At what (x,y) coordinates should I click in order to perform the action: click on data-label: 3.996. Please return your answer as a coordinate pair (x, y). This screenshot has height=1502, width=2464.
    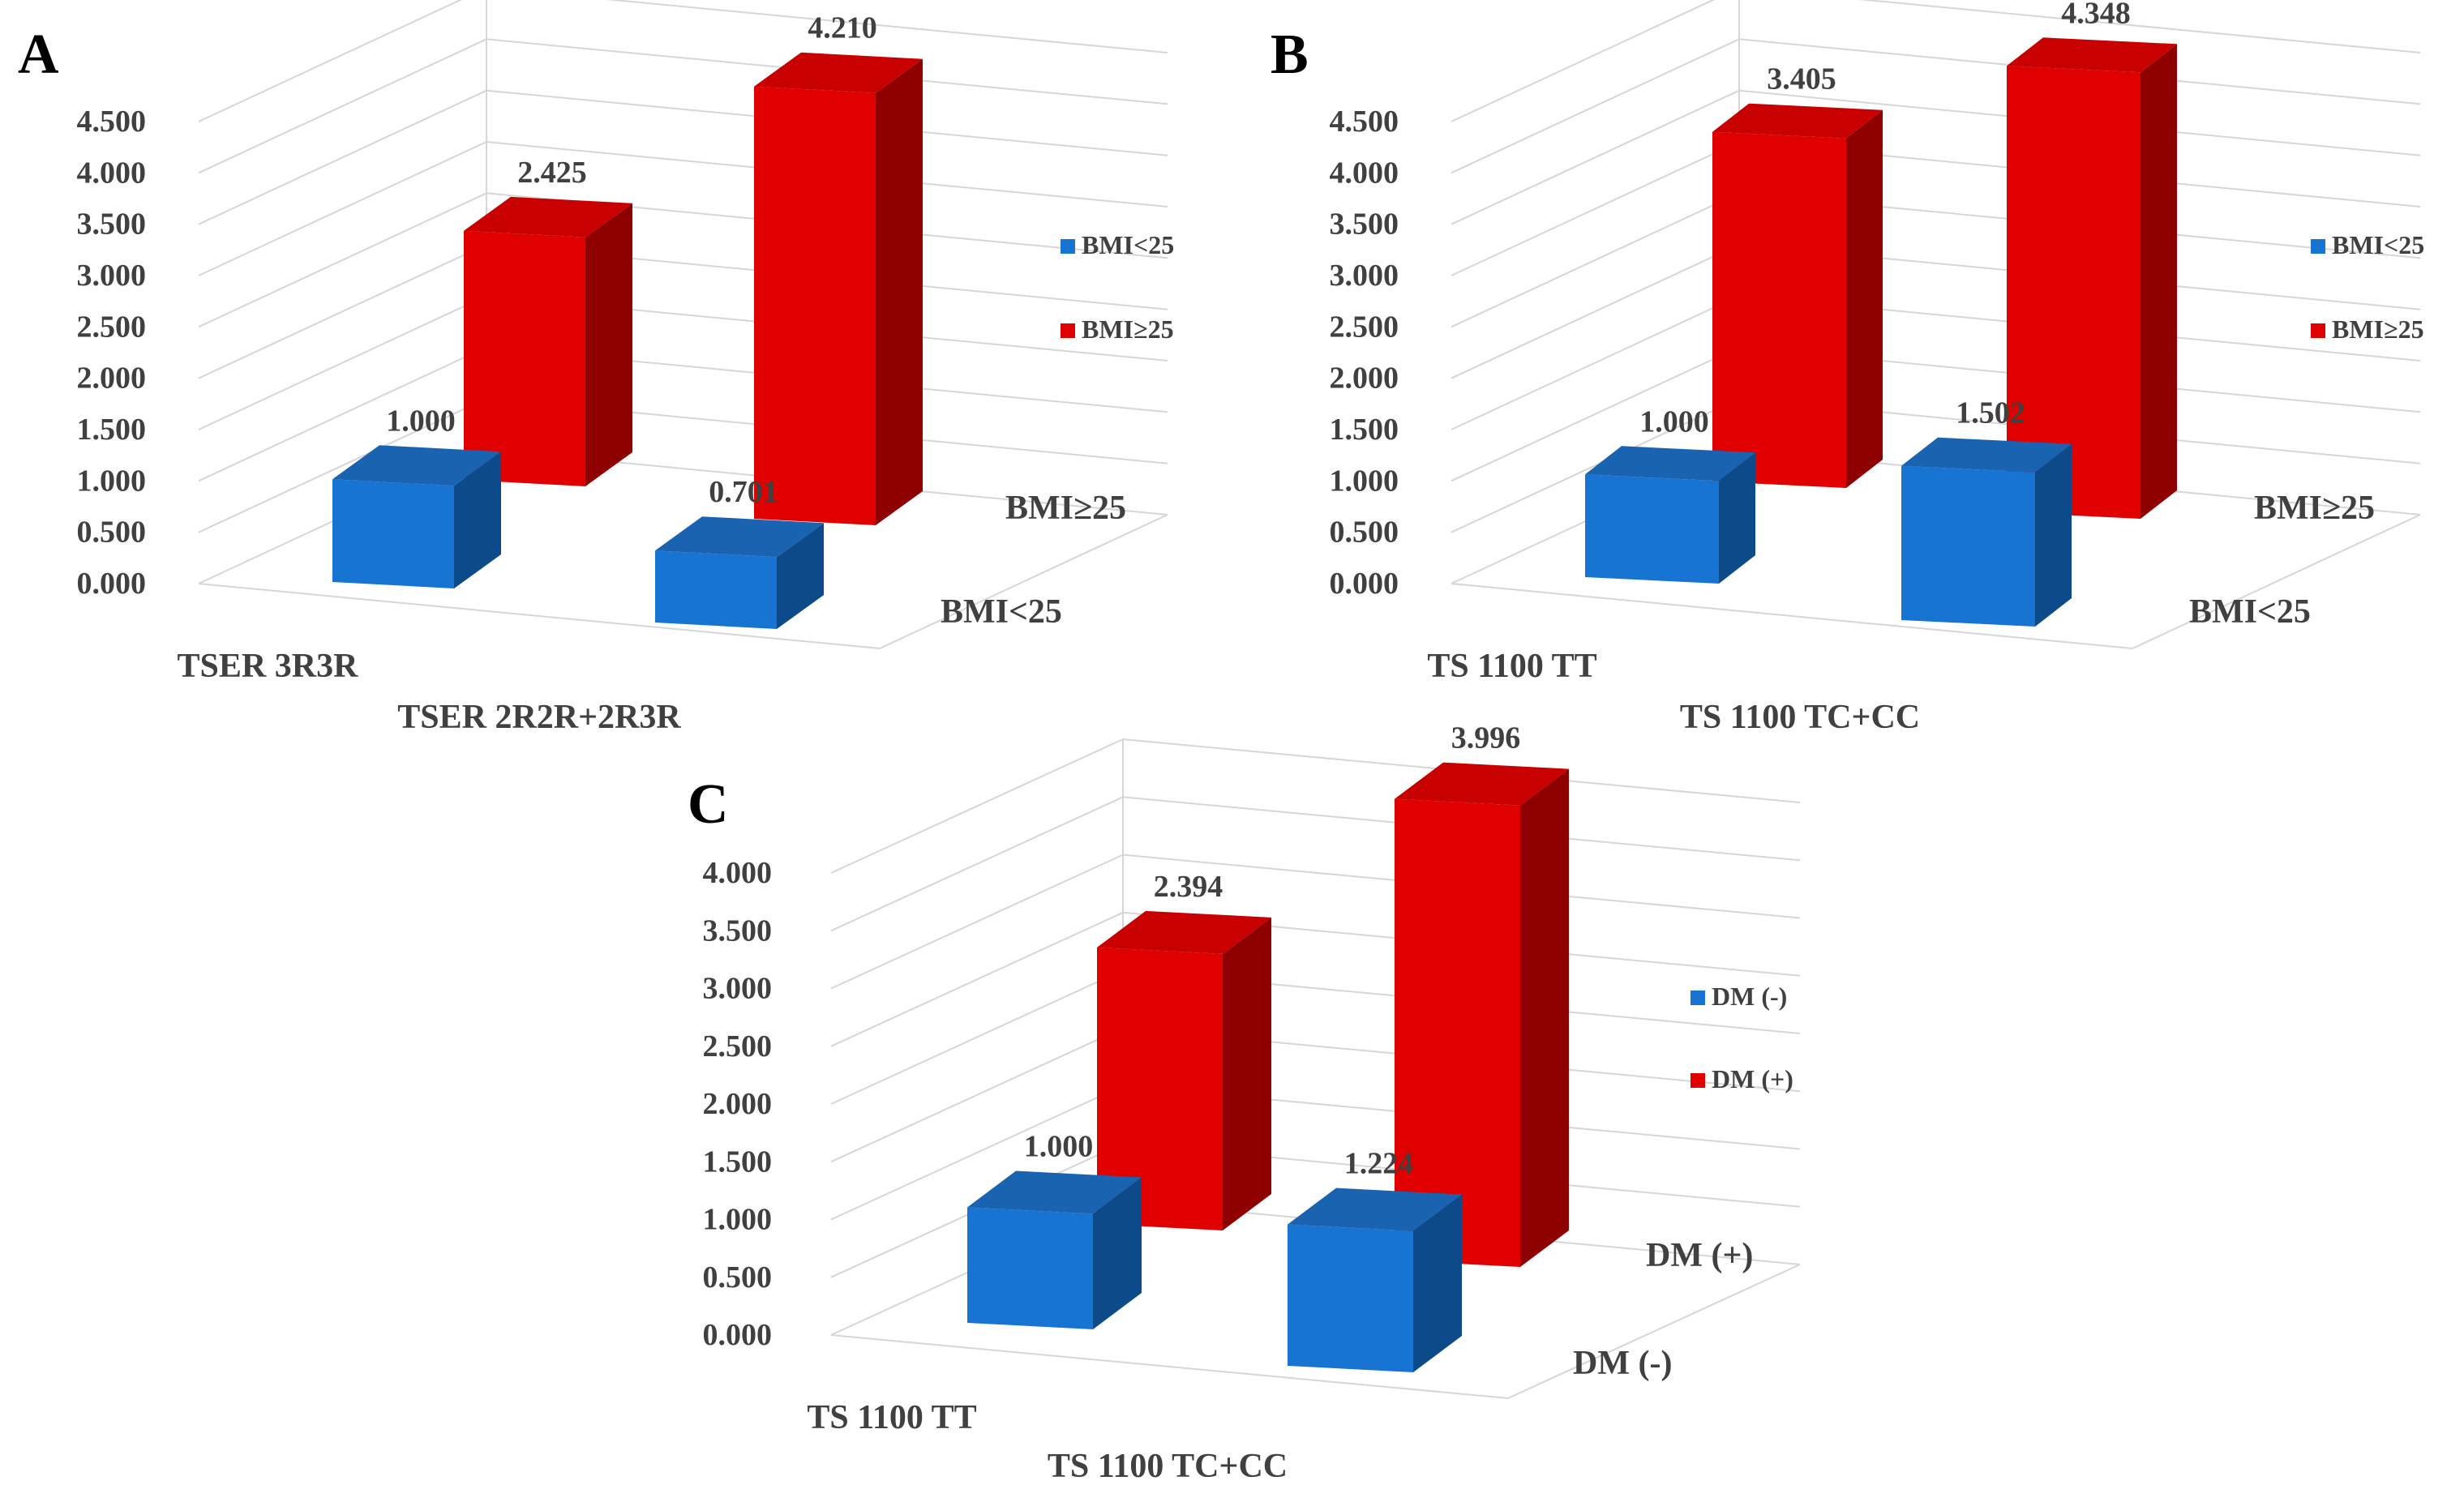
    Looking at the image, I should click on (1486, 738).